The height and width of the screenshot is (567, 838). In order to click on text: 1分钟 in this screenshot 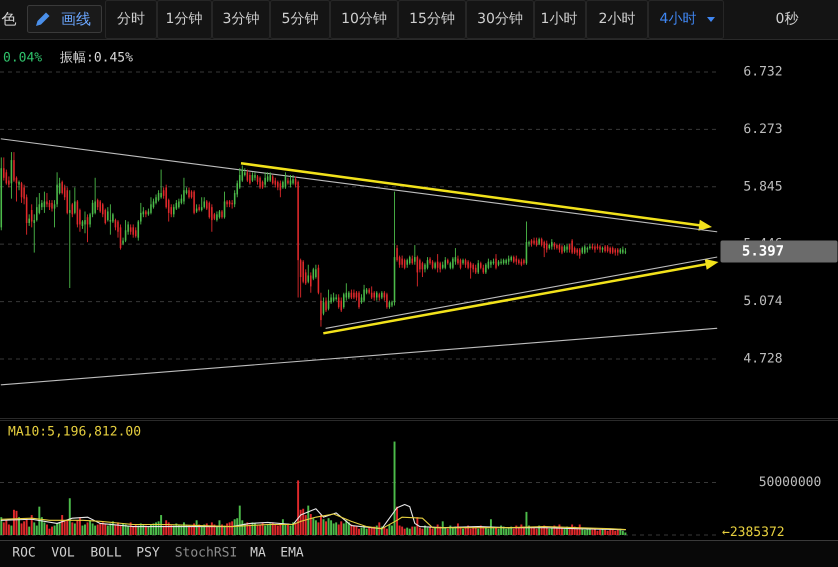, I will do `click(184, 19)`.